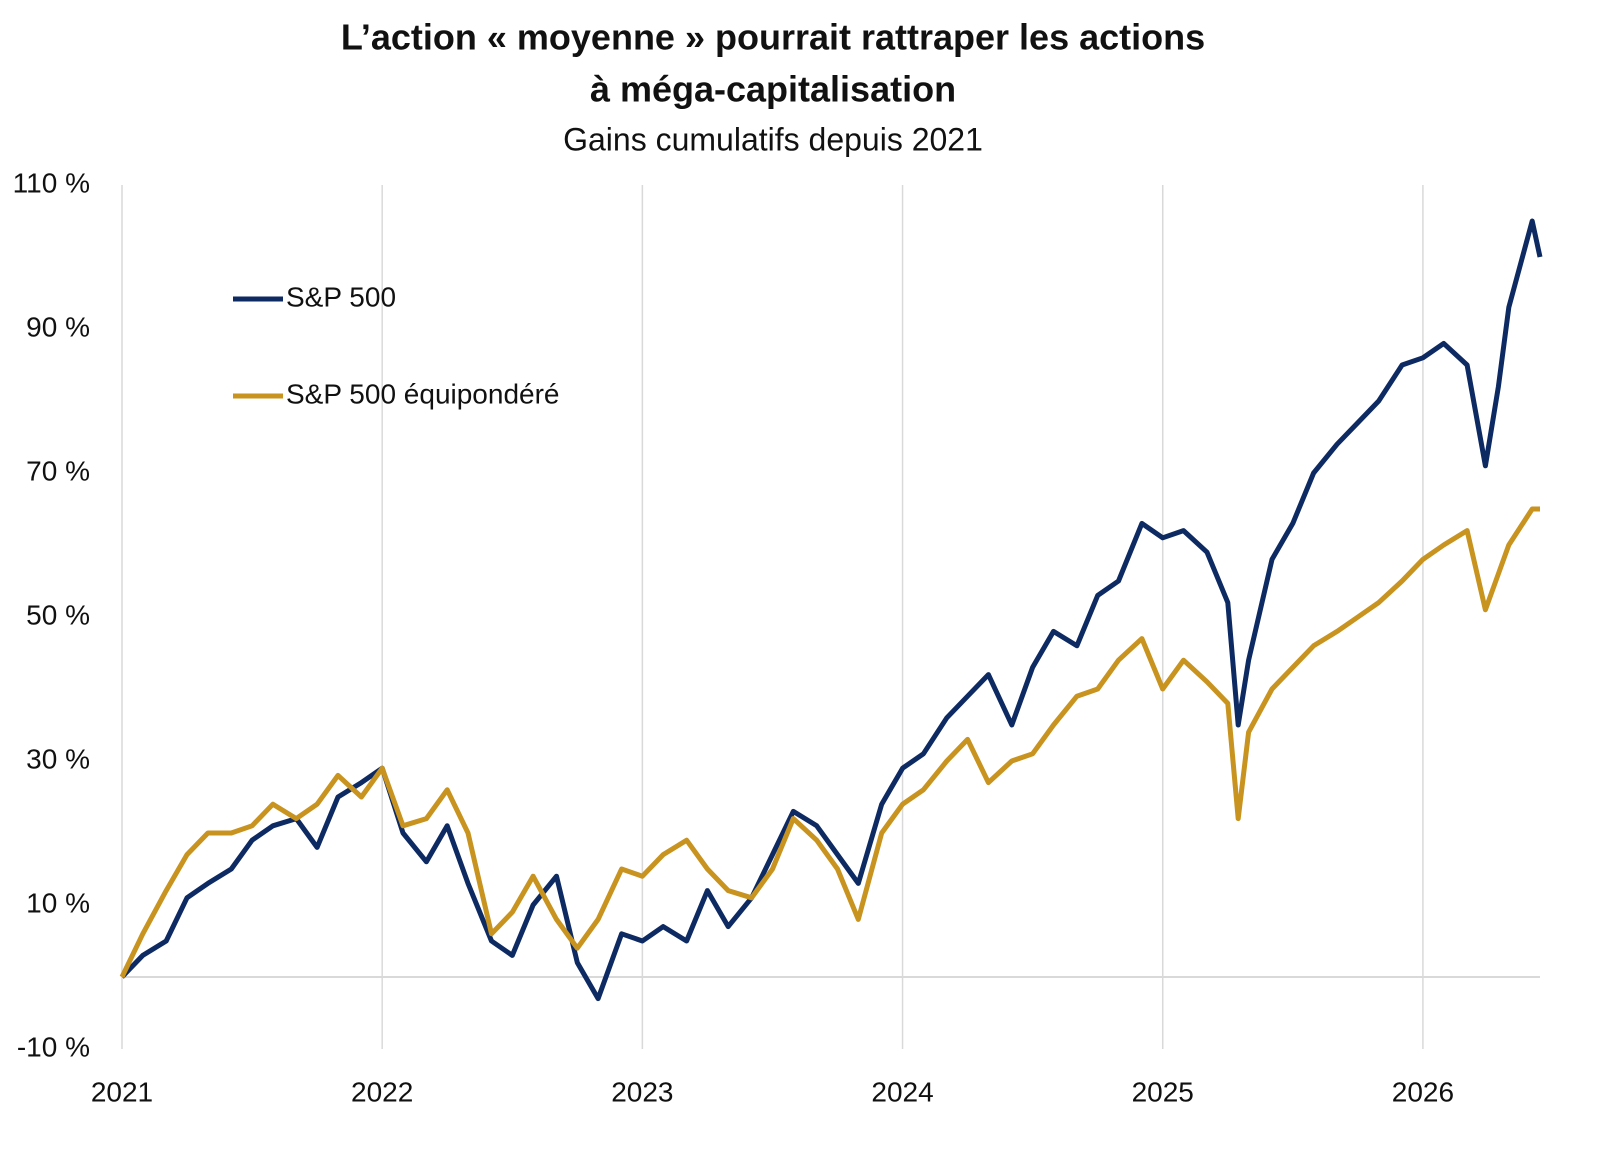  I want to click on x-tick-label: 2022, so click(382, 1091).